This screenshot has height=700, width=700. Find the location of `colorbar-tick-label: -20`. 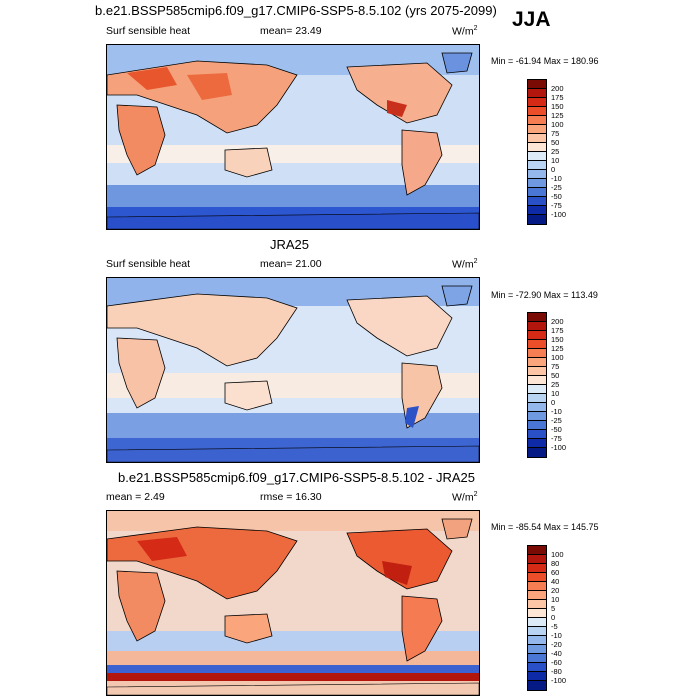

colorbar-tick-label: -20 is located at coordinates (556, 644).